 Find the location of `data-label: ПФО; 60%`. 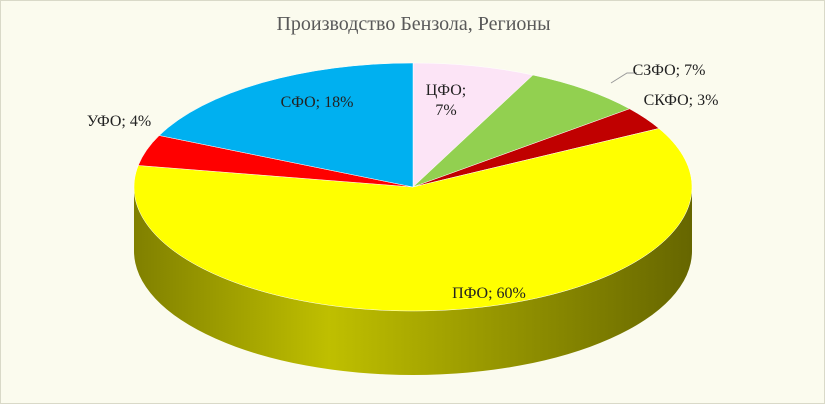

data-label: ПФО; 60% is located at coordinates (489, 293).